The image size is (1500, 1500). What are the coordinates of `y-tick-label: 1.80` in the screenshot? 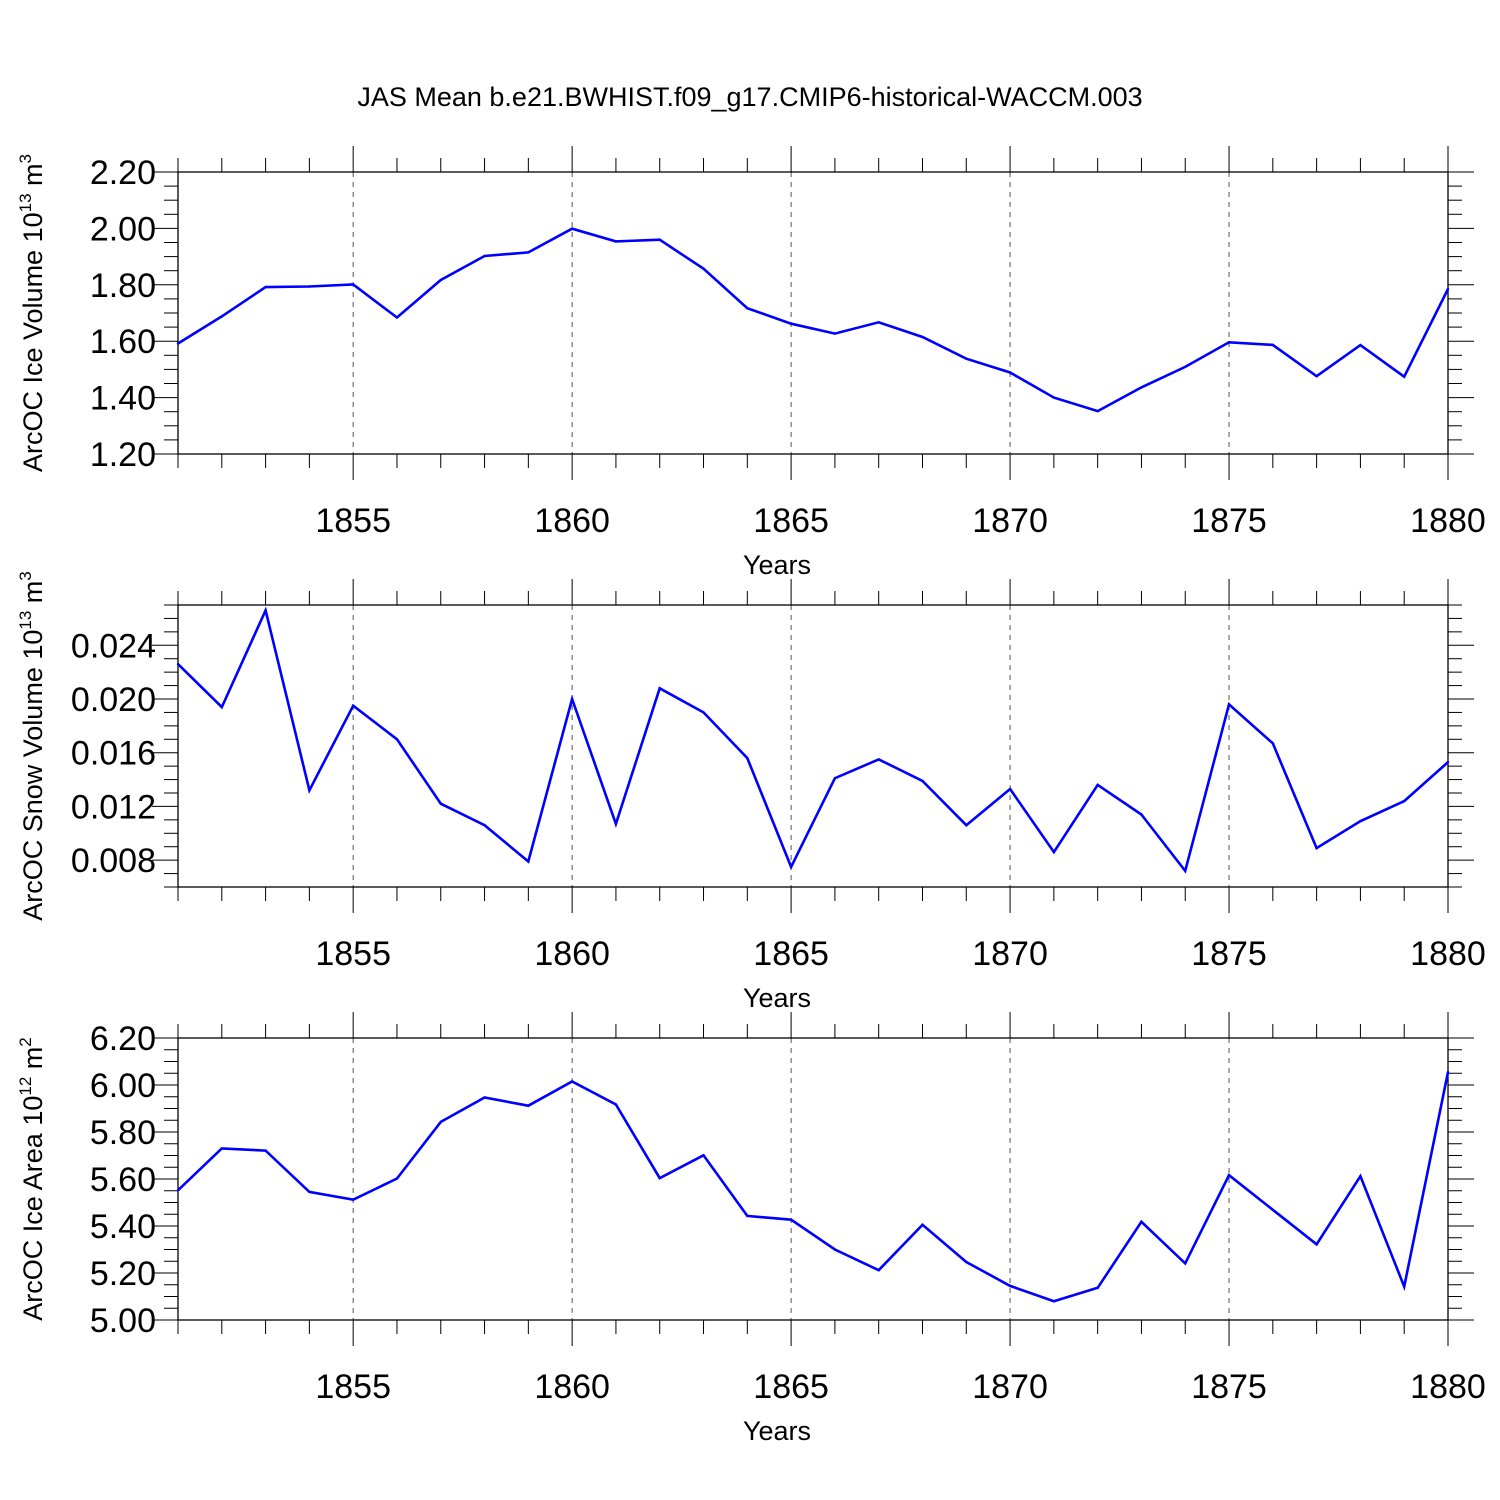 It's located at (123, 286).